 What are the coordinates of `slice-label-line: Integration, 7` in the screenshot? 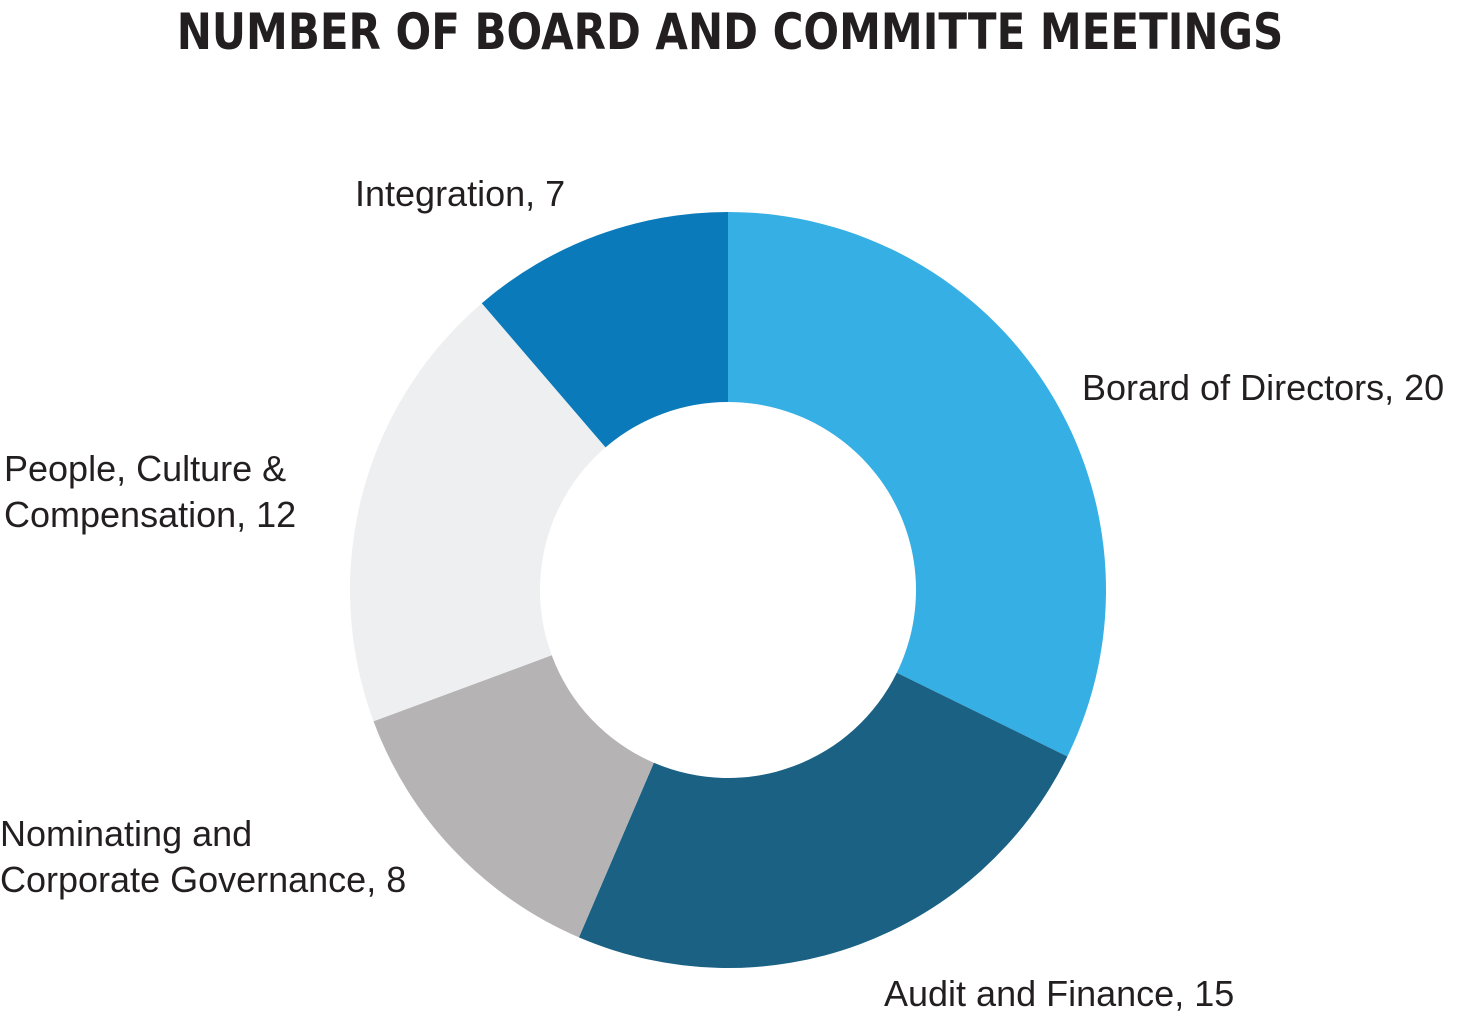 It's located at (460, 193).